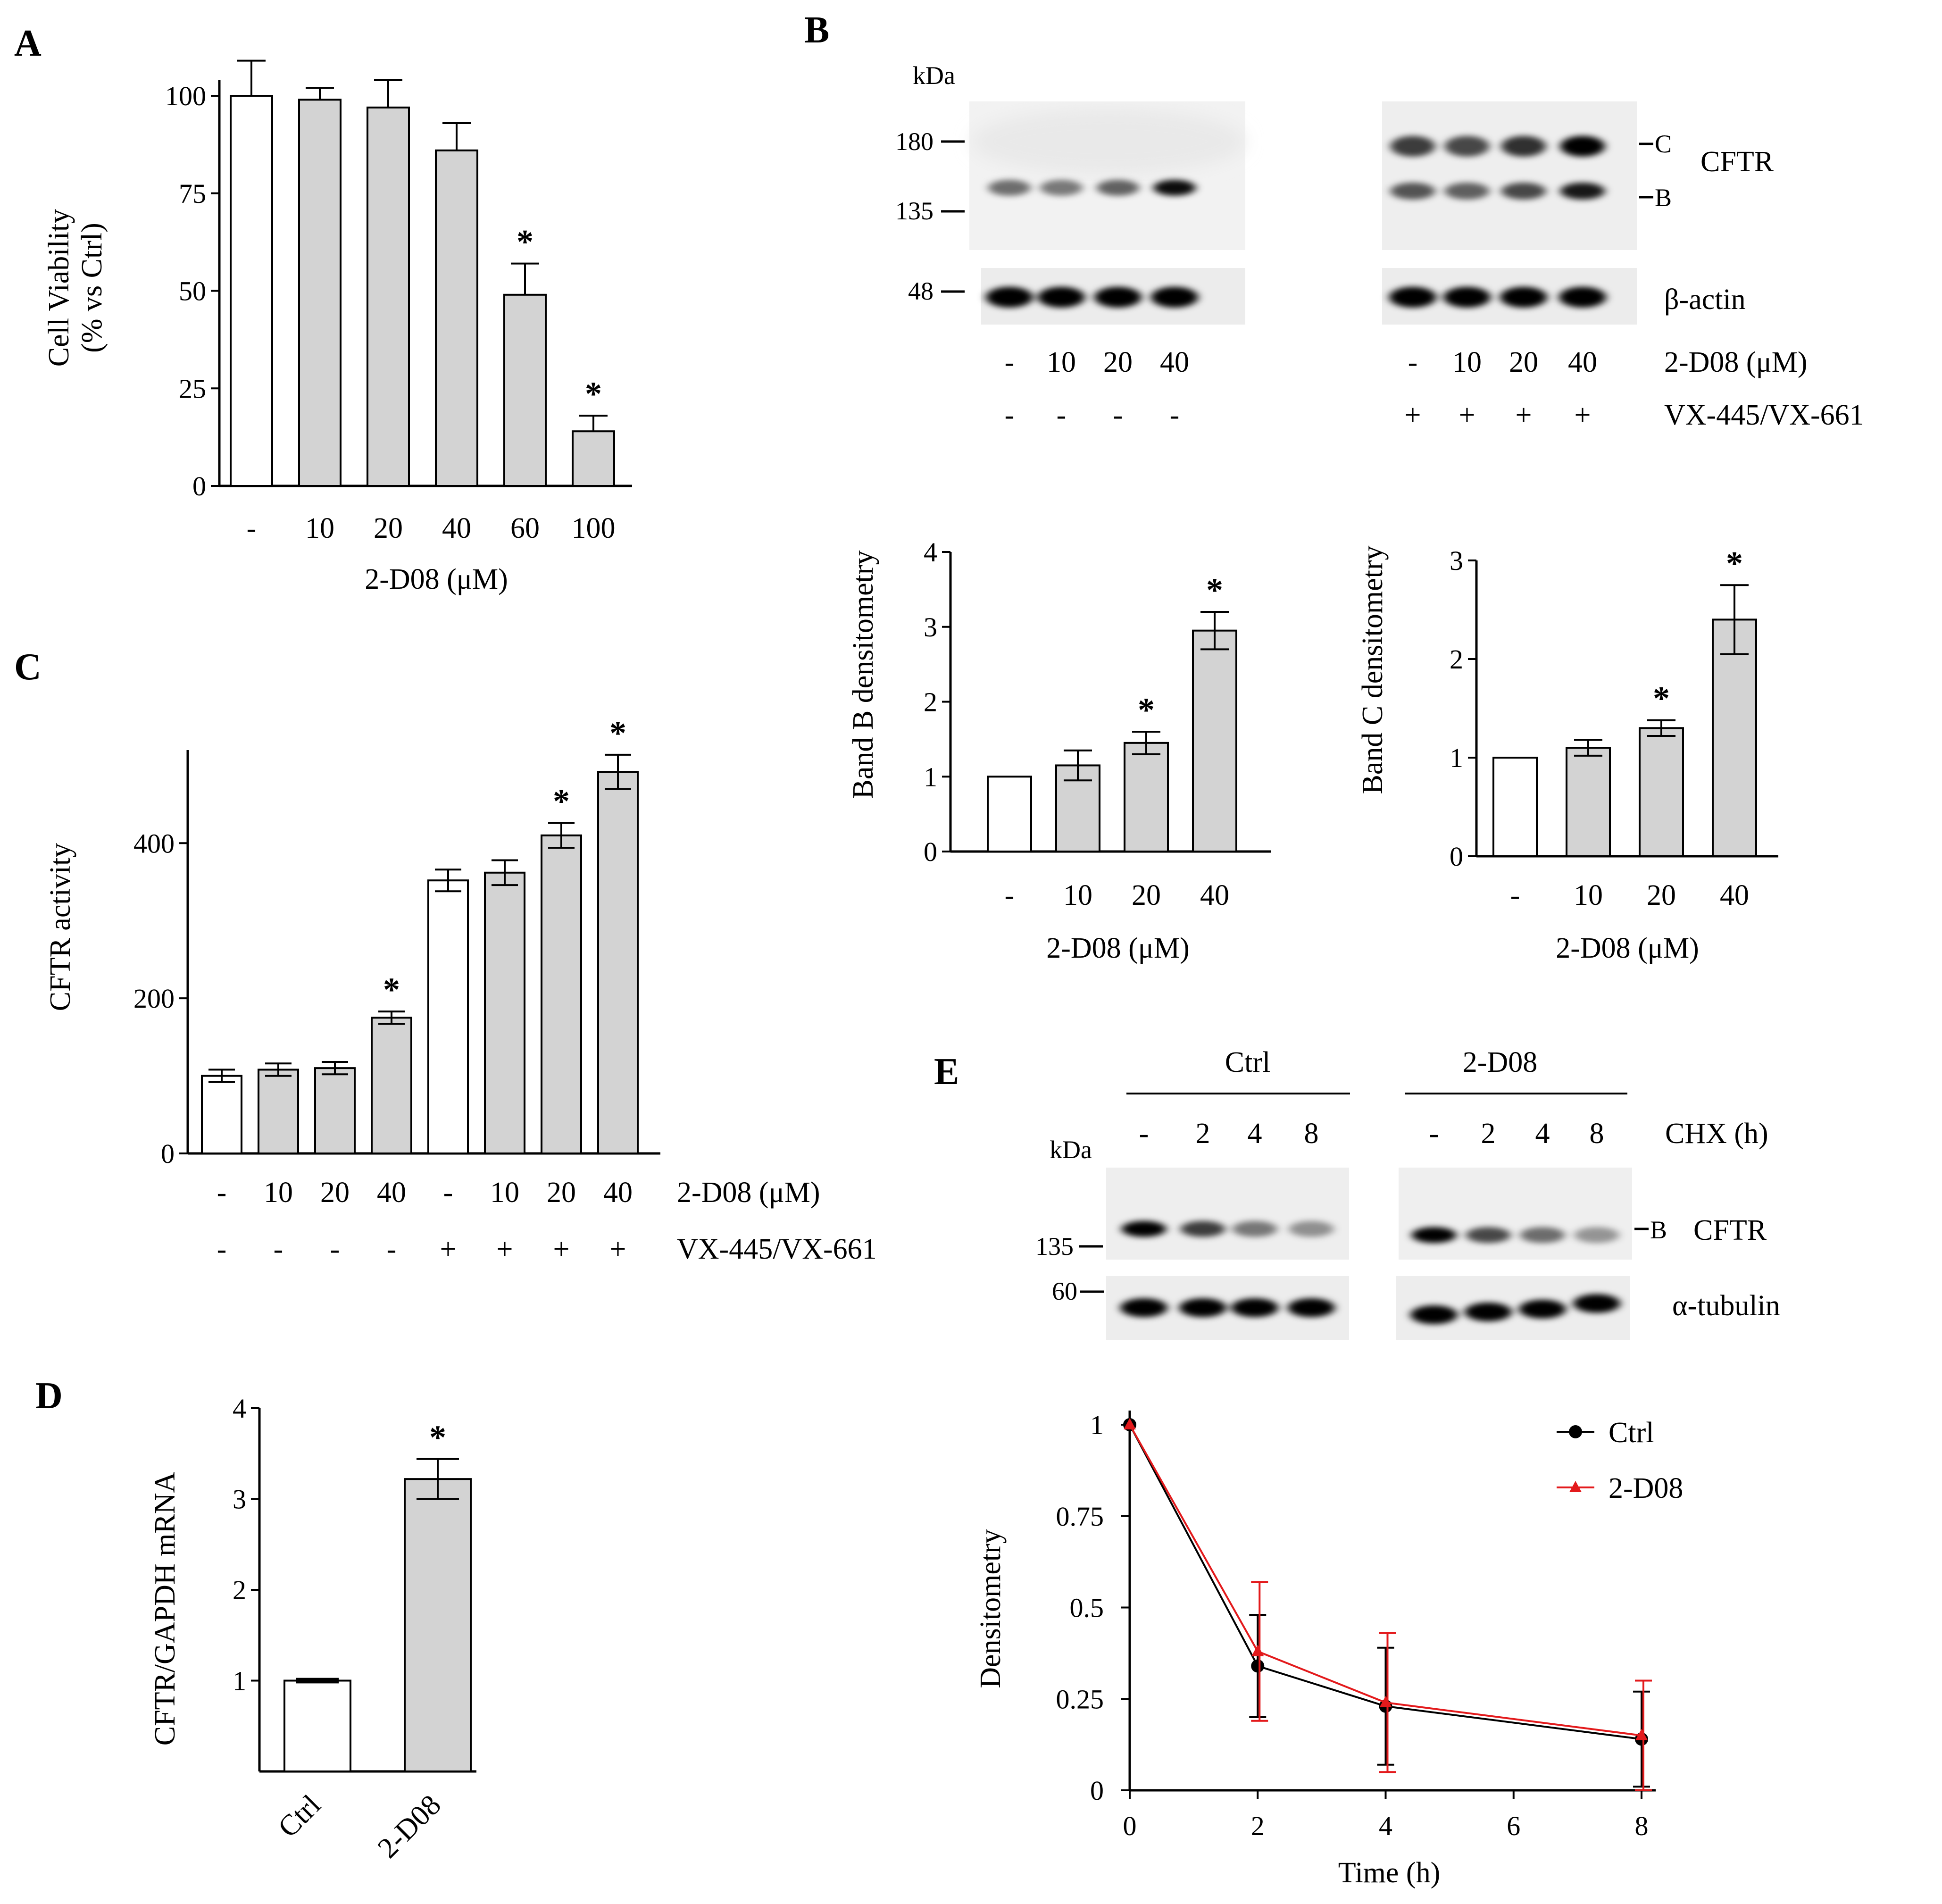 This screenshot has height=1904, width=1942. I want to click on panel-d: D 1 2 3 4 Ctrl * 2-D08 CFTR/GAPDH mRNA, so click(255, 1620).